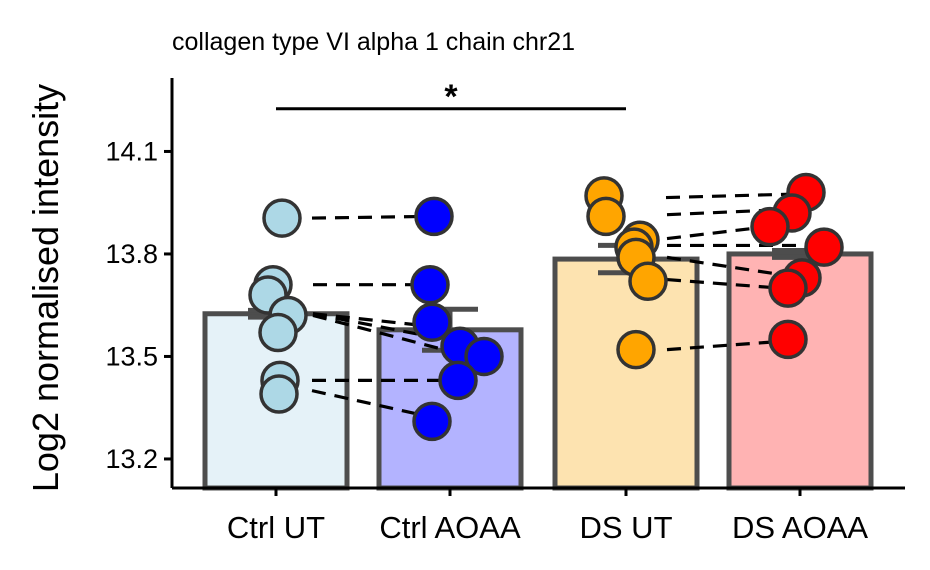  Describe the element at coordinates (373, 42) in the screenshot. I see `chart-title: collagen type VI alpha 1 chain chr21` at that location.